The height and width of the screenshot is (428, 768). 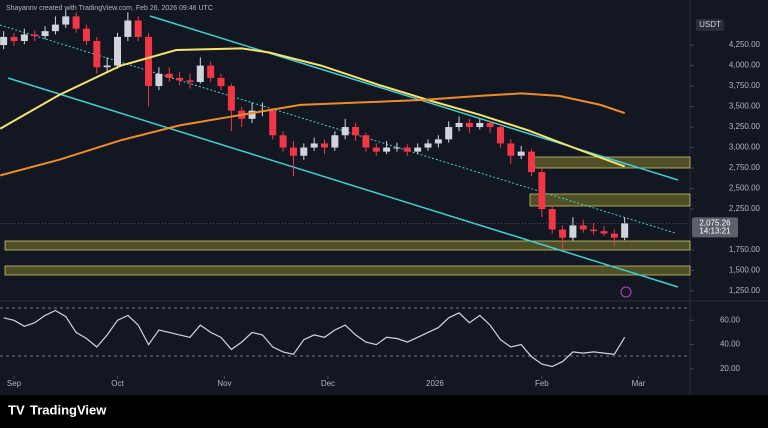 What do you see at coordinates (610, 200) in the screenshot?
I see `supply-zone` at bounding box center [610, 200].